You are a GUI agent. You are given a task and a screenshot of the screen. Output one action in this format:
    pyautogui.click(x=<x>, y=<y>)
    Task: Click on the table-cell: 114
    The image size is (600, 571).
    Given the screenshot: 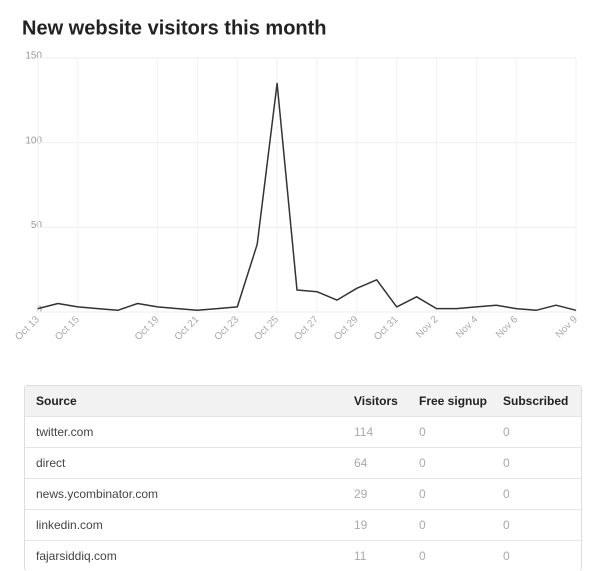 What is the action you would take?
    pyautogui.click(x=364, y=432)
    